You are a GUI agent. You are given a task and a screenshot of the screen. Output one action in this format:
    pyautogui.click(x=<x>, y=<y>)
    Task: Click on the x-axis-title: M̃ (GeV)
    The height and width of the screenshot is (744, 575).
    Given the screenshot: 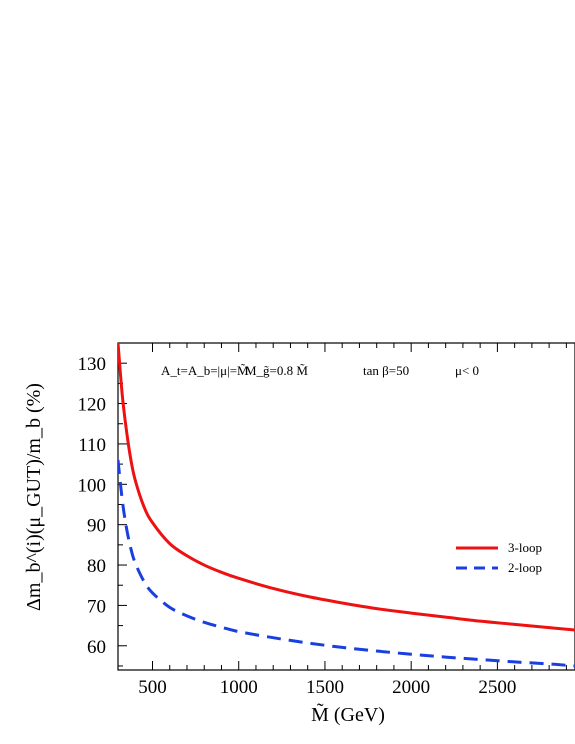 What is the action you would take?
    pyautogui.click(x=348, y=714)
    